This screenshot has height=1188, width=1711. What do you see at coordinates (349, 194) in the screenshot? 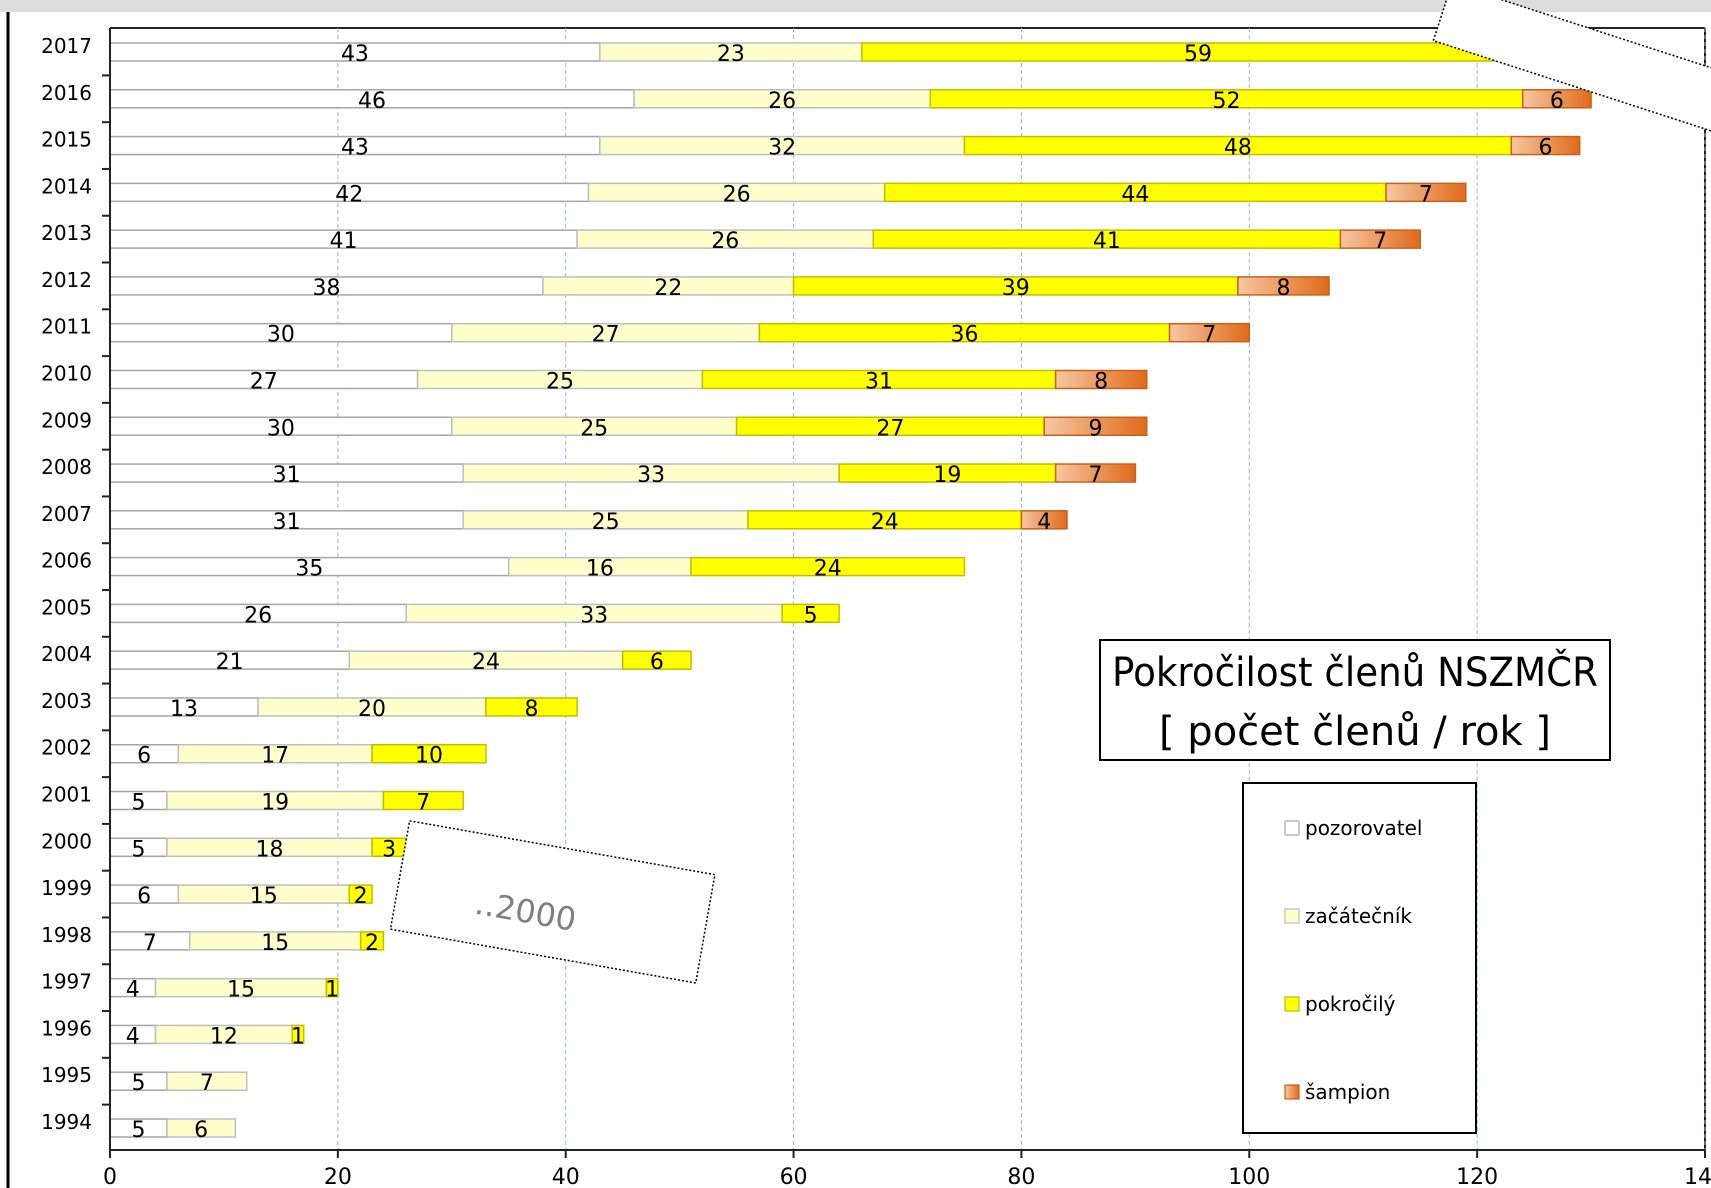
I see `data-label: 42` at bounding box center [349, 194].